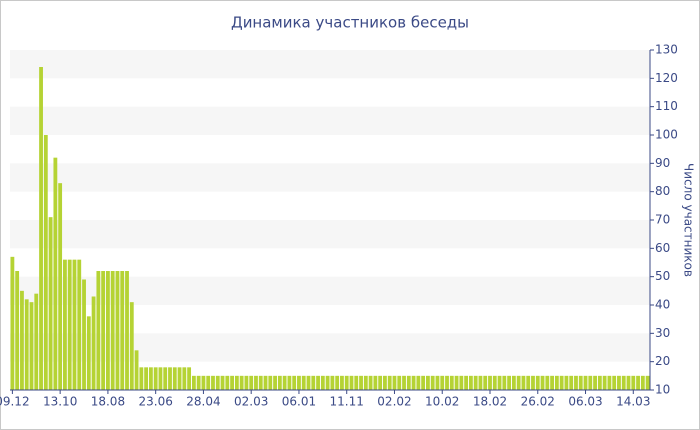  What do you see at coordinates (203, 402) in the screenshot?
I see `x-tick-label: 28.04` at bounding box center [203, 402].